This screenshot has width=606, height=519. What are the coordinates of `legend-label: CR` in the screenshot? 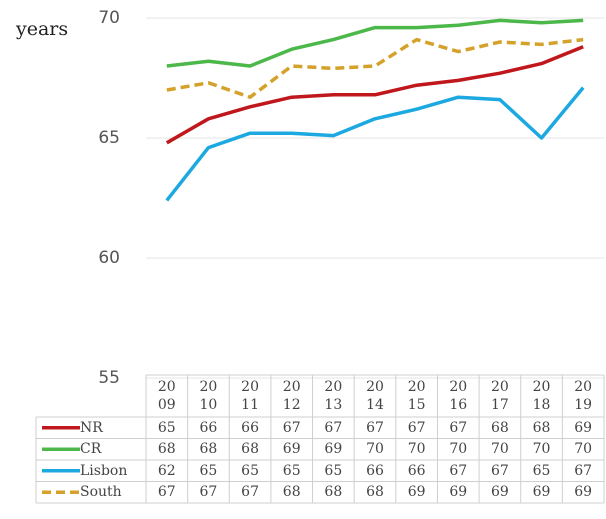 It's located at (91, 449).